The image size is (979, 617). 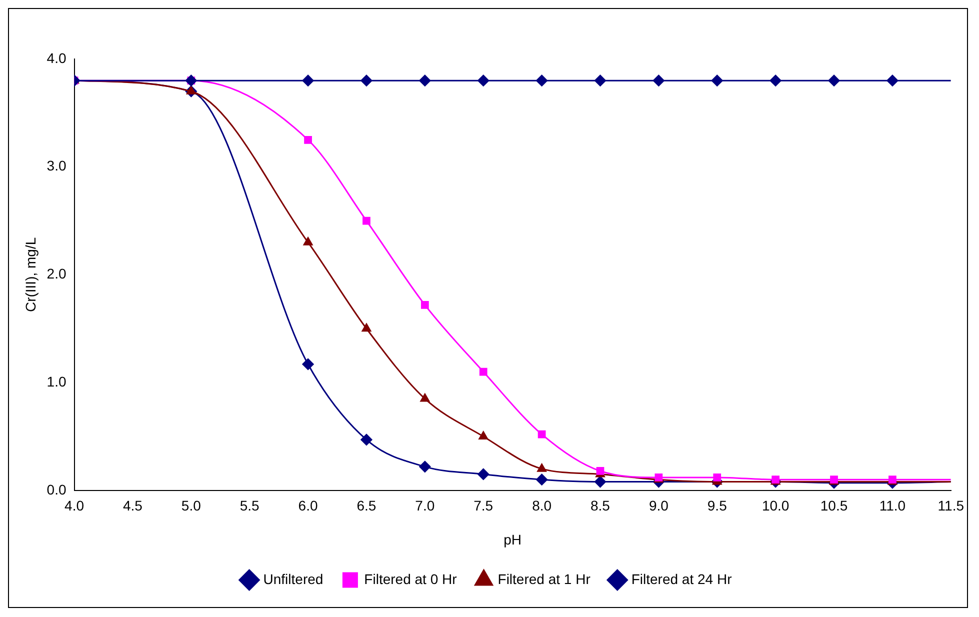 What do you see at coordinates (308, 506) in the screenshot?
I see `x-tick-label: 6.0` at bounding box center [308, 506].